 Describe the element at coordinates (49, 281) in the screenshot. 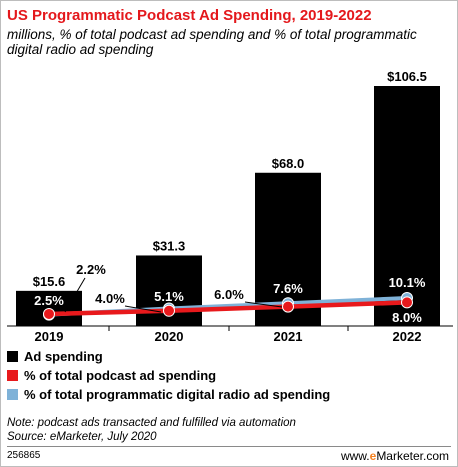

I see `bar-value-label-2019: $15.6` at that location.